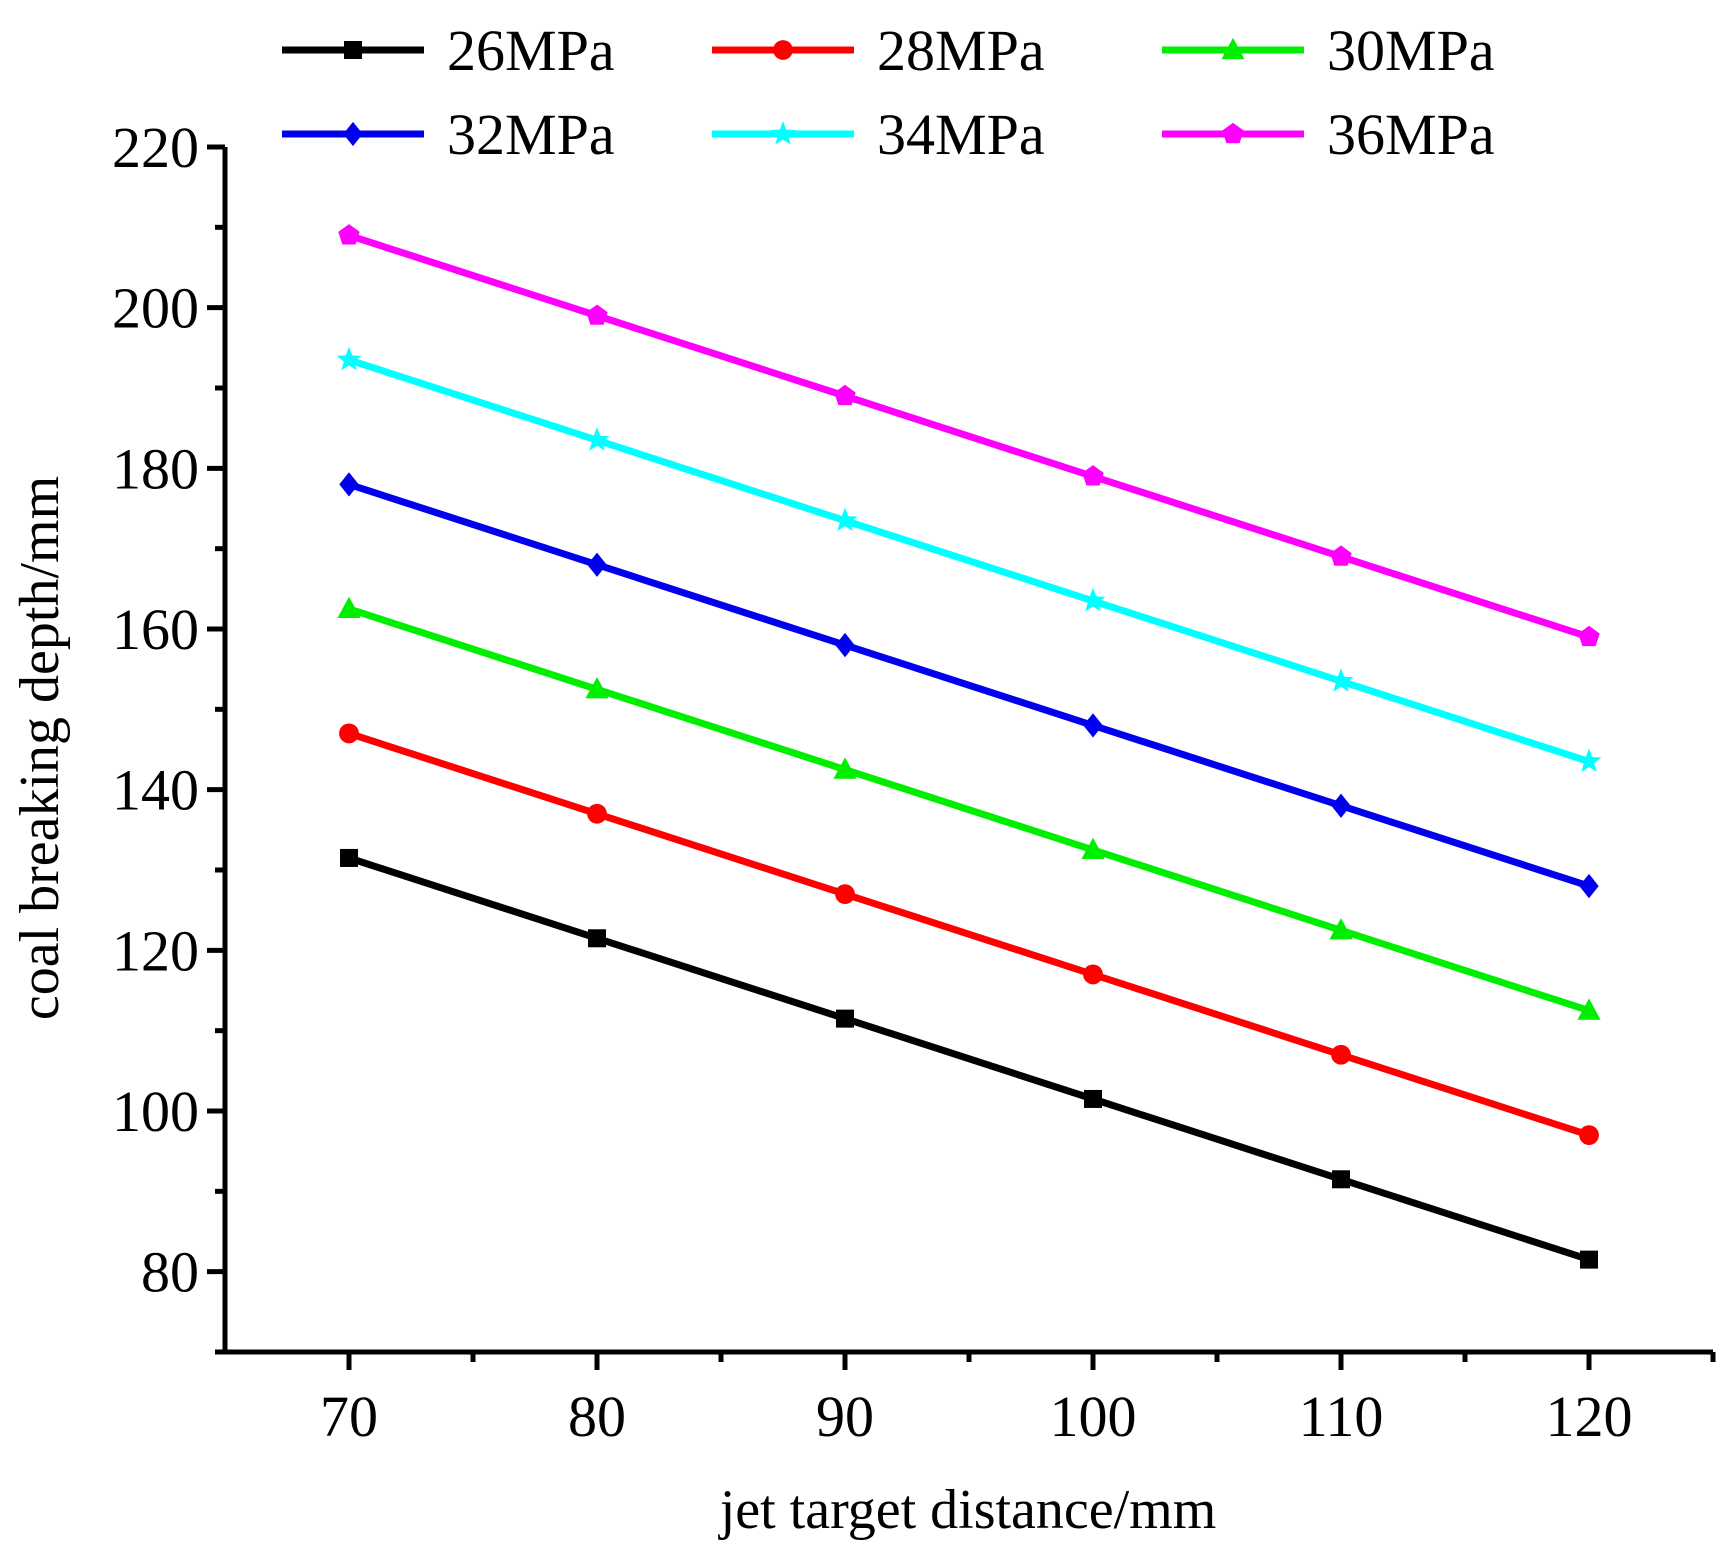 The image size is (1730, 1552). What do you see at coordinates (40, 748) in the screenshot?
I see `y-axis-title: coal breaking depth/mm` at bounding box center [40, 748].